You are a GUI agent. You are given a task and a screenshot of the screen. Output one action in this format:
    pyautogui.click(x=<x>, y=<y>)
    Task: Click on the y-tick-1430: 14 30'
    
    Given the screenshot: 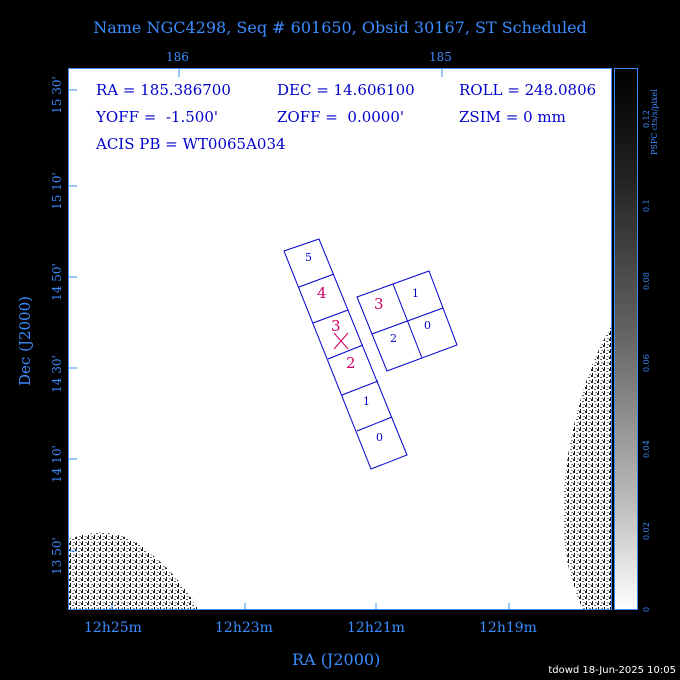 What is the action you would take?
    pyautogui.click(x=56, y=374)
    